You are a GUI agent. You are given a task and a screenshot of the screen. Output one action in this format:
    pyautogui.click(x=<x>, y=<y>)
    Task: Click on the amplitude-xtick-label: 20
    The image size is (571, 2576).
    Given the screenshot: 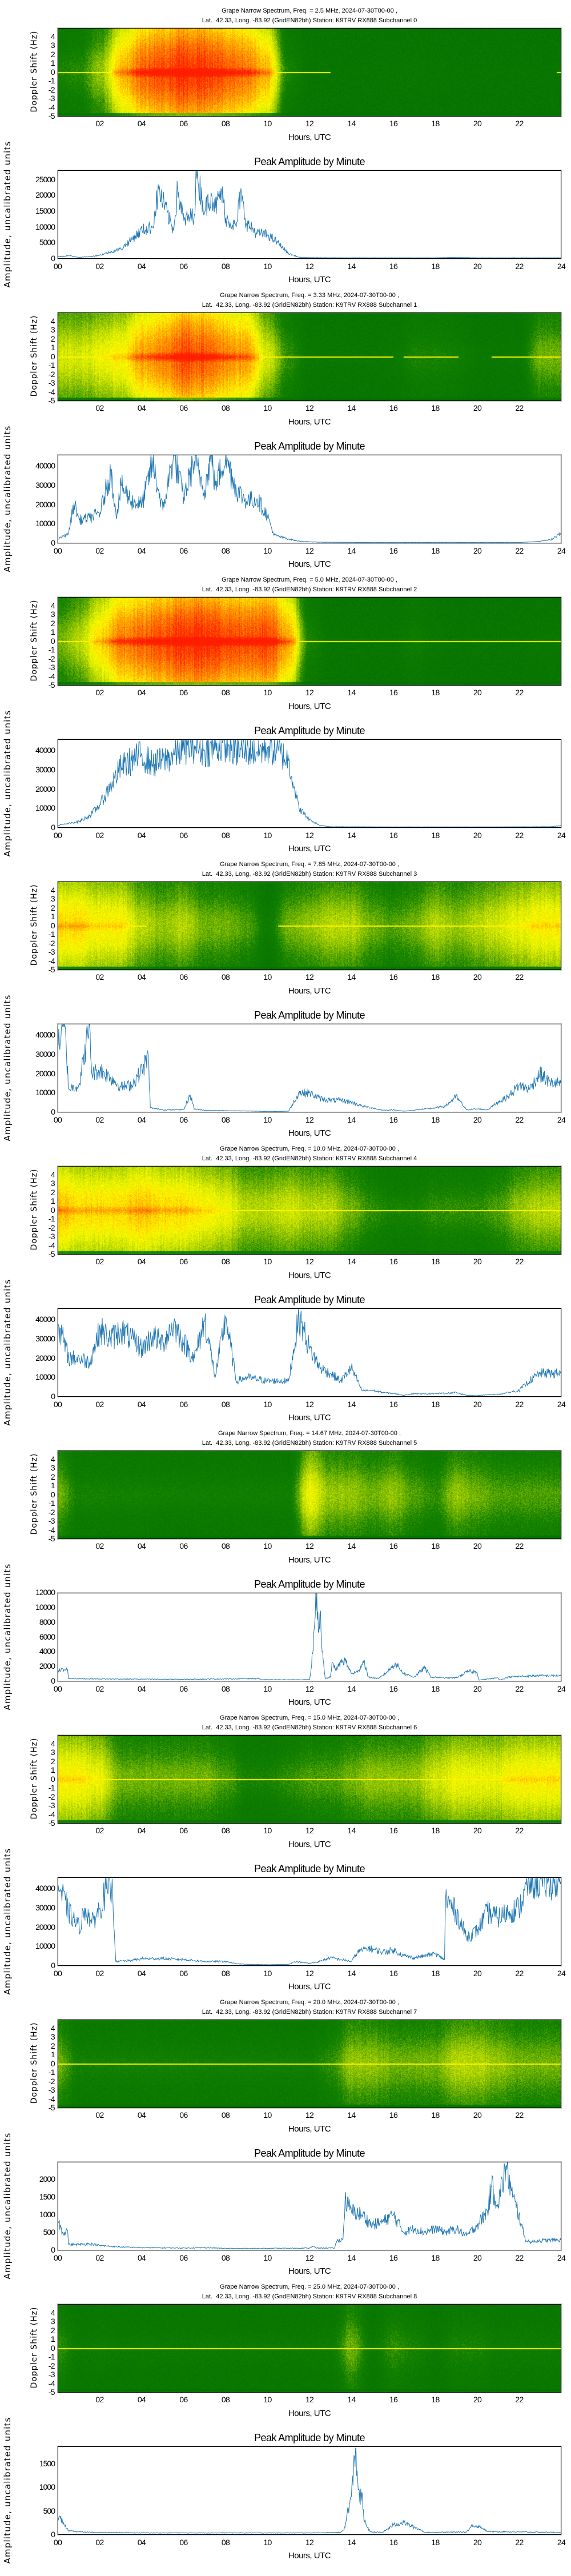 What is the action you would take?
    pyautogui.click(x=477, y=2542)
    